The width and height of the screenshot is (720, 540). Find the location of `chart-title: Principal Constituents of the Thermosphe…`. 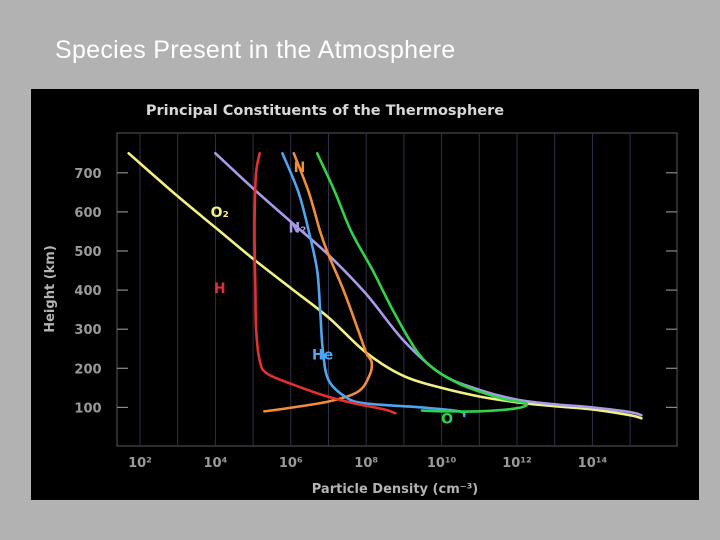

chart-title: Principal Constituents of the Thermosphe… is located at coordinates (325, 111).